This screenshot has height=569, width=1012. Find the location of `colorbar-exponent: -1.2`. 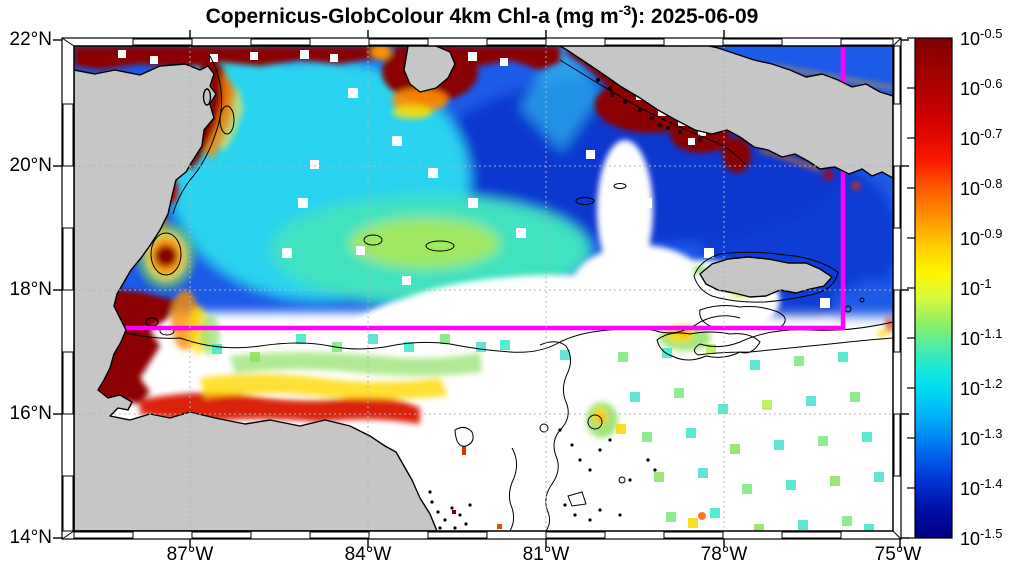

colorbar-exponent: -1.2 is located at coordinates (991, 383).